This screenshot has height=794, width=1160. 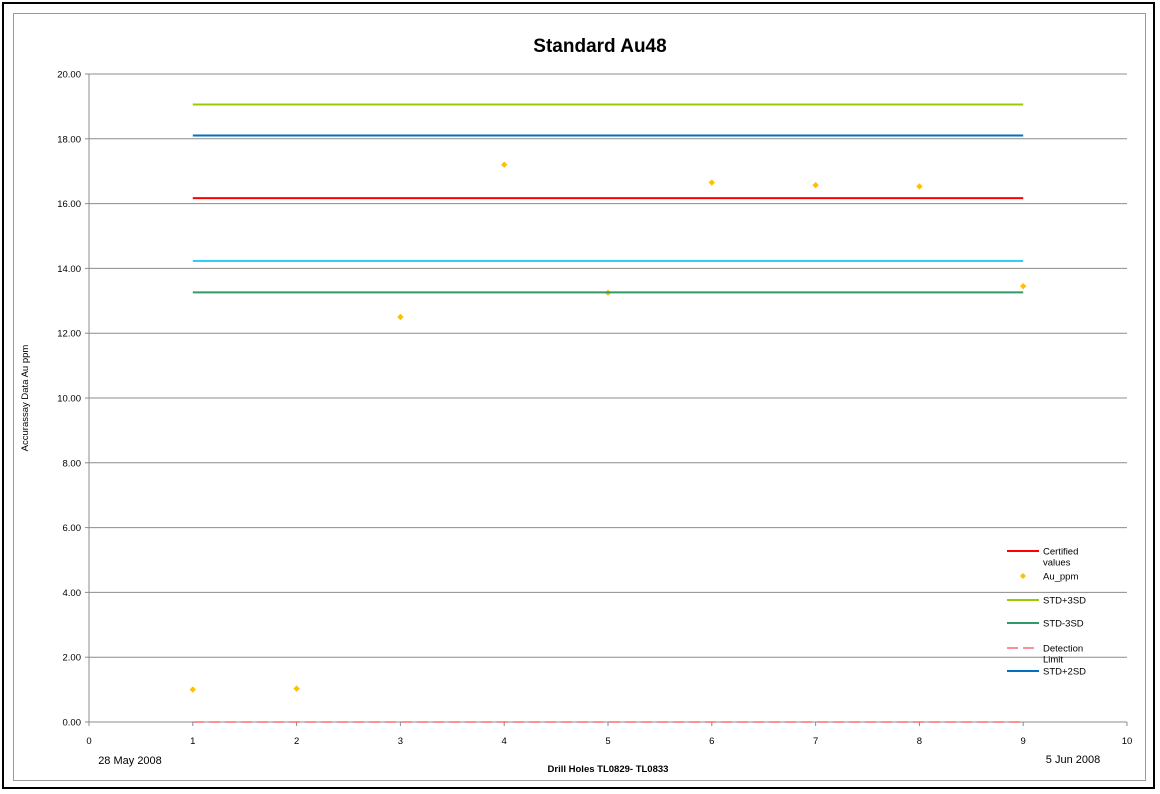 What do you see at coordinates (1057, 563) in the screenshot?
I see `legend-label: values` at bounding box center [1057, 563].